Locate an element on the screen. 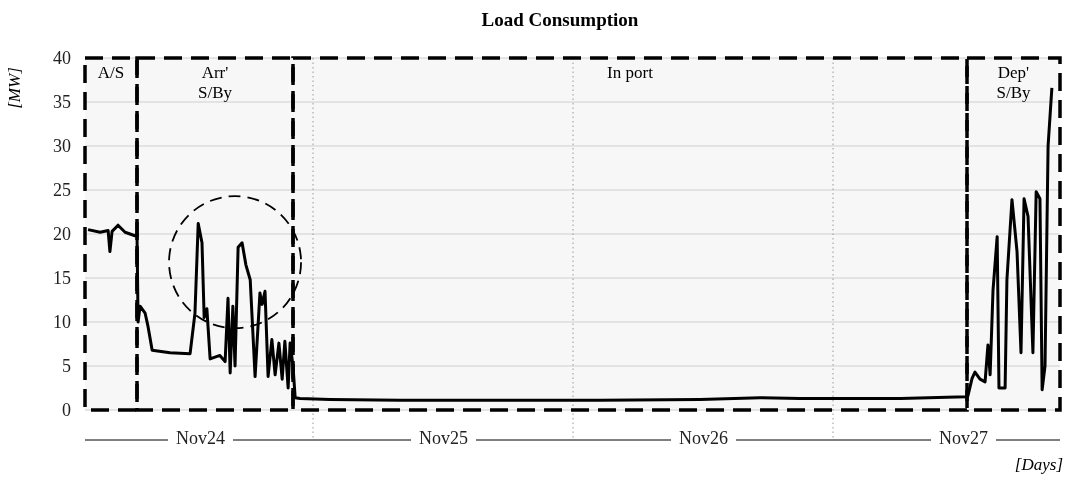 This screenshot has width=1071, height=478. x-axis-title: [Days] is located at coordinates (1038, 464).